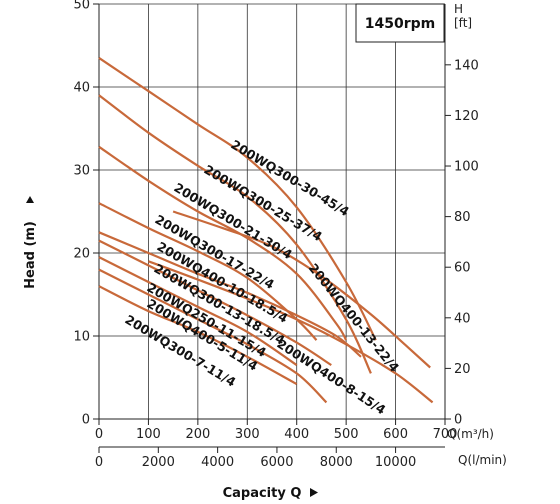 The width and height of the screenshot is (560, 504). What do you see at coordinates (314, 492) in the screenshot?
I see `x-axis-arrow-icon` at bounding box center [314, 492].